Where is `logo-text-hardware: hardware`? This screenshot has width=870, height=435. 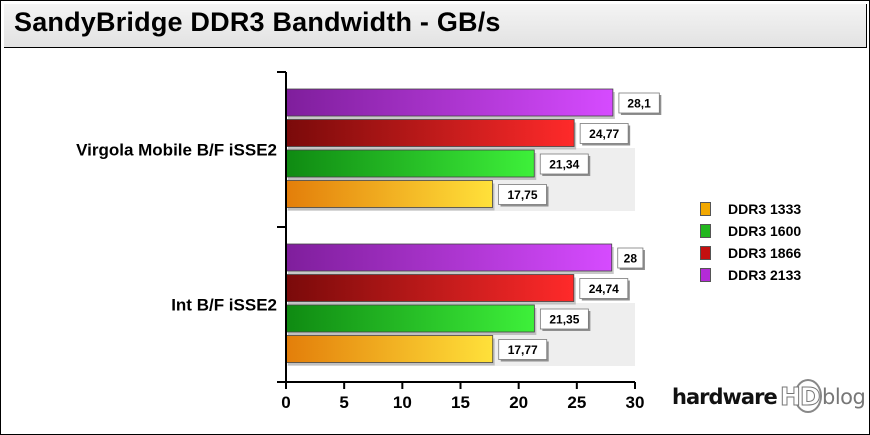 logo-text-hardware: hardware is located at coordinates (725, 397).